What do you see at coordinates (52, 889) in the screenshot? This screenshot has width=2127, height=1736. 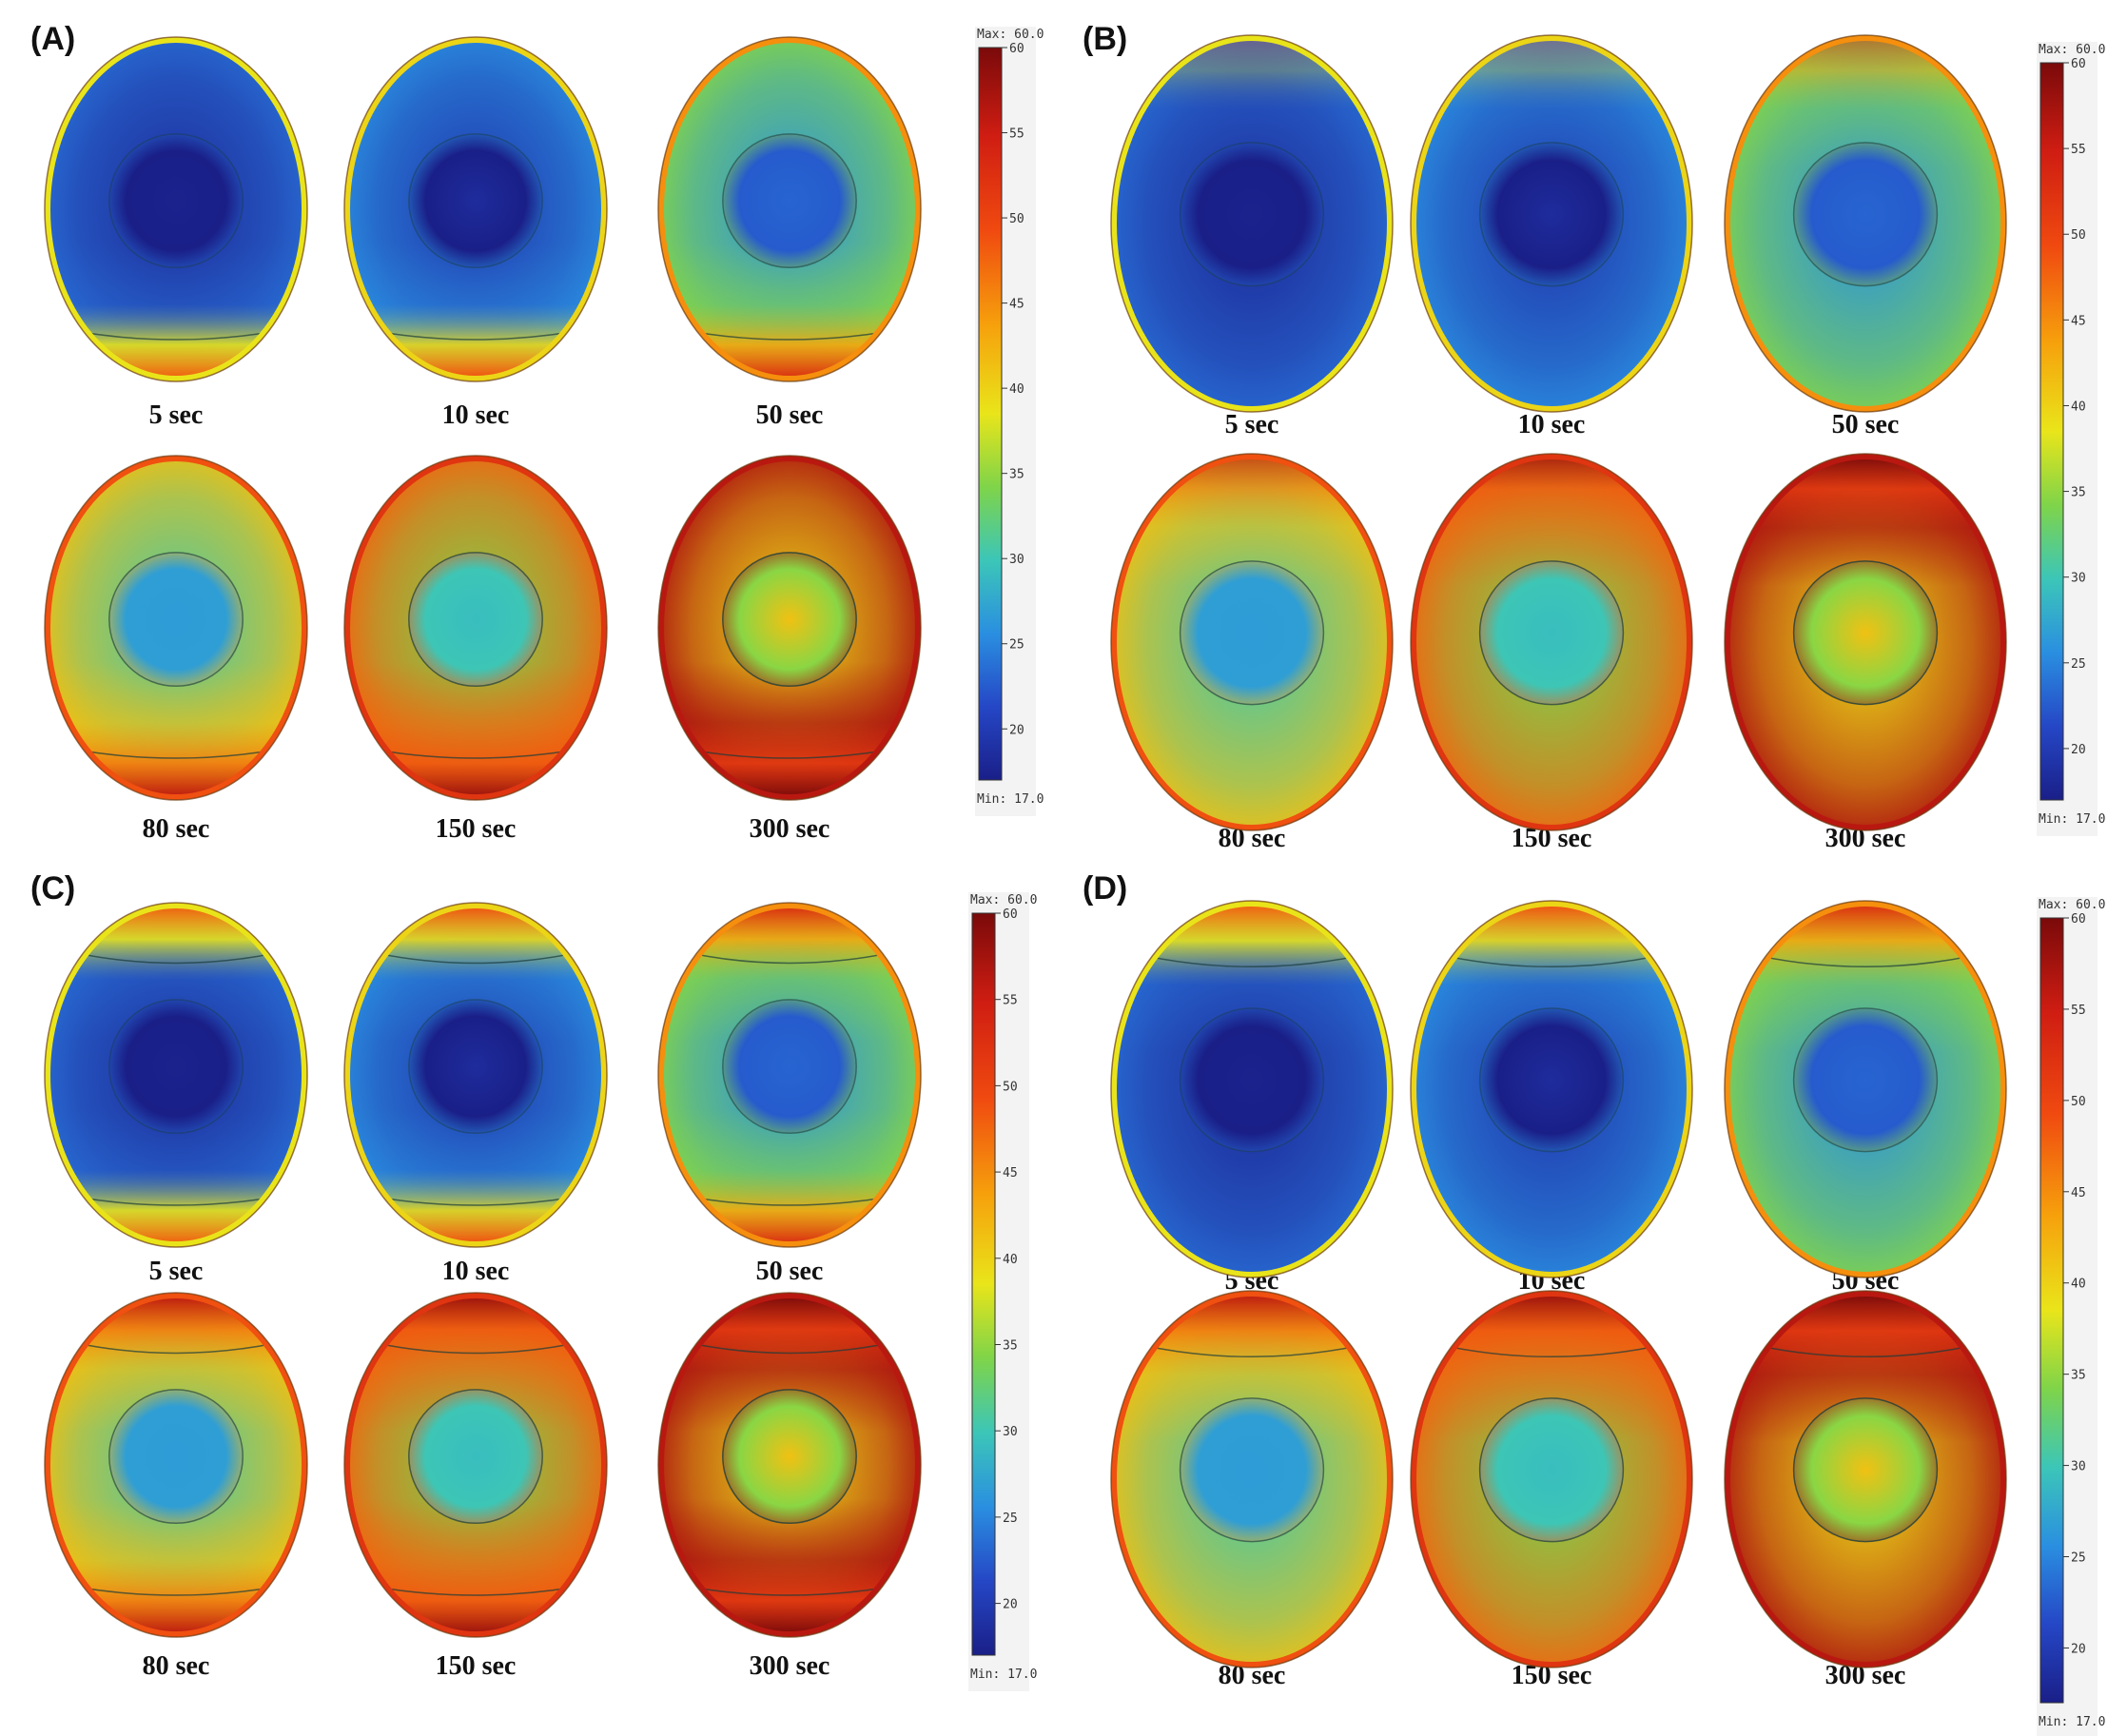 I see `panel-label: (C)` at bounding box center [52, 889].